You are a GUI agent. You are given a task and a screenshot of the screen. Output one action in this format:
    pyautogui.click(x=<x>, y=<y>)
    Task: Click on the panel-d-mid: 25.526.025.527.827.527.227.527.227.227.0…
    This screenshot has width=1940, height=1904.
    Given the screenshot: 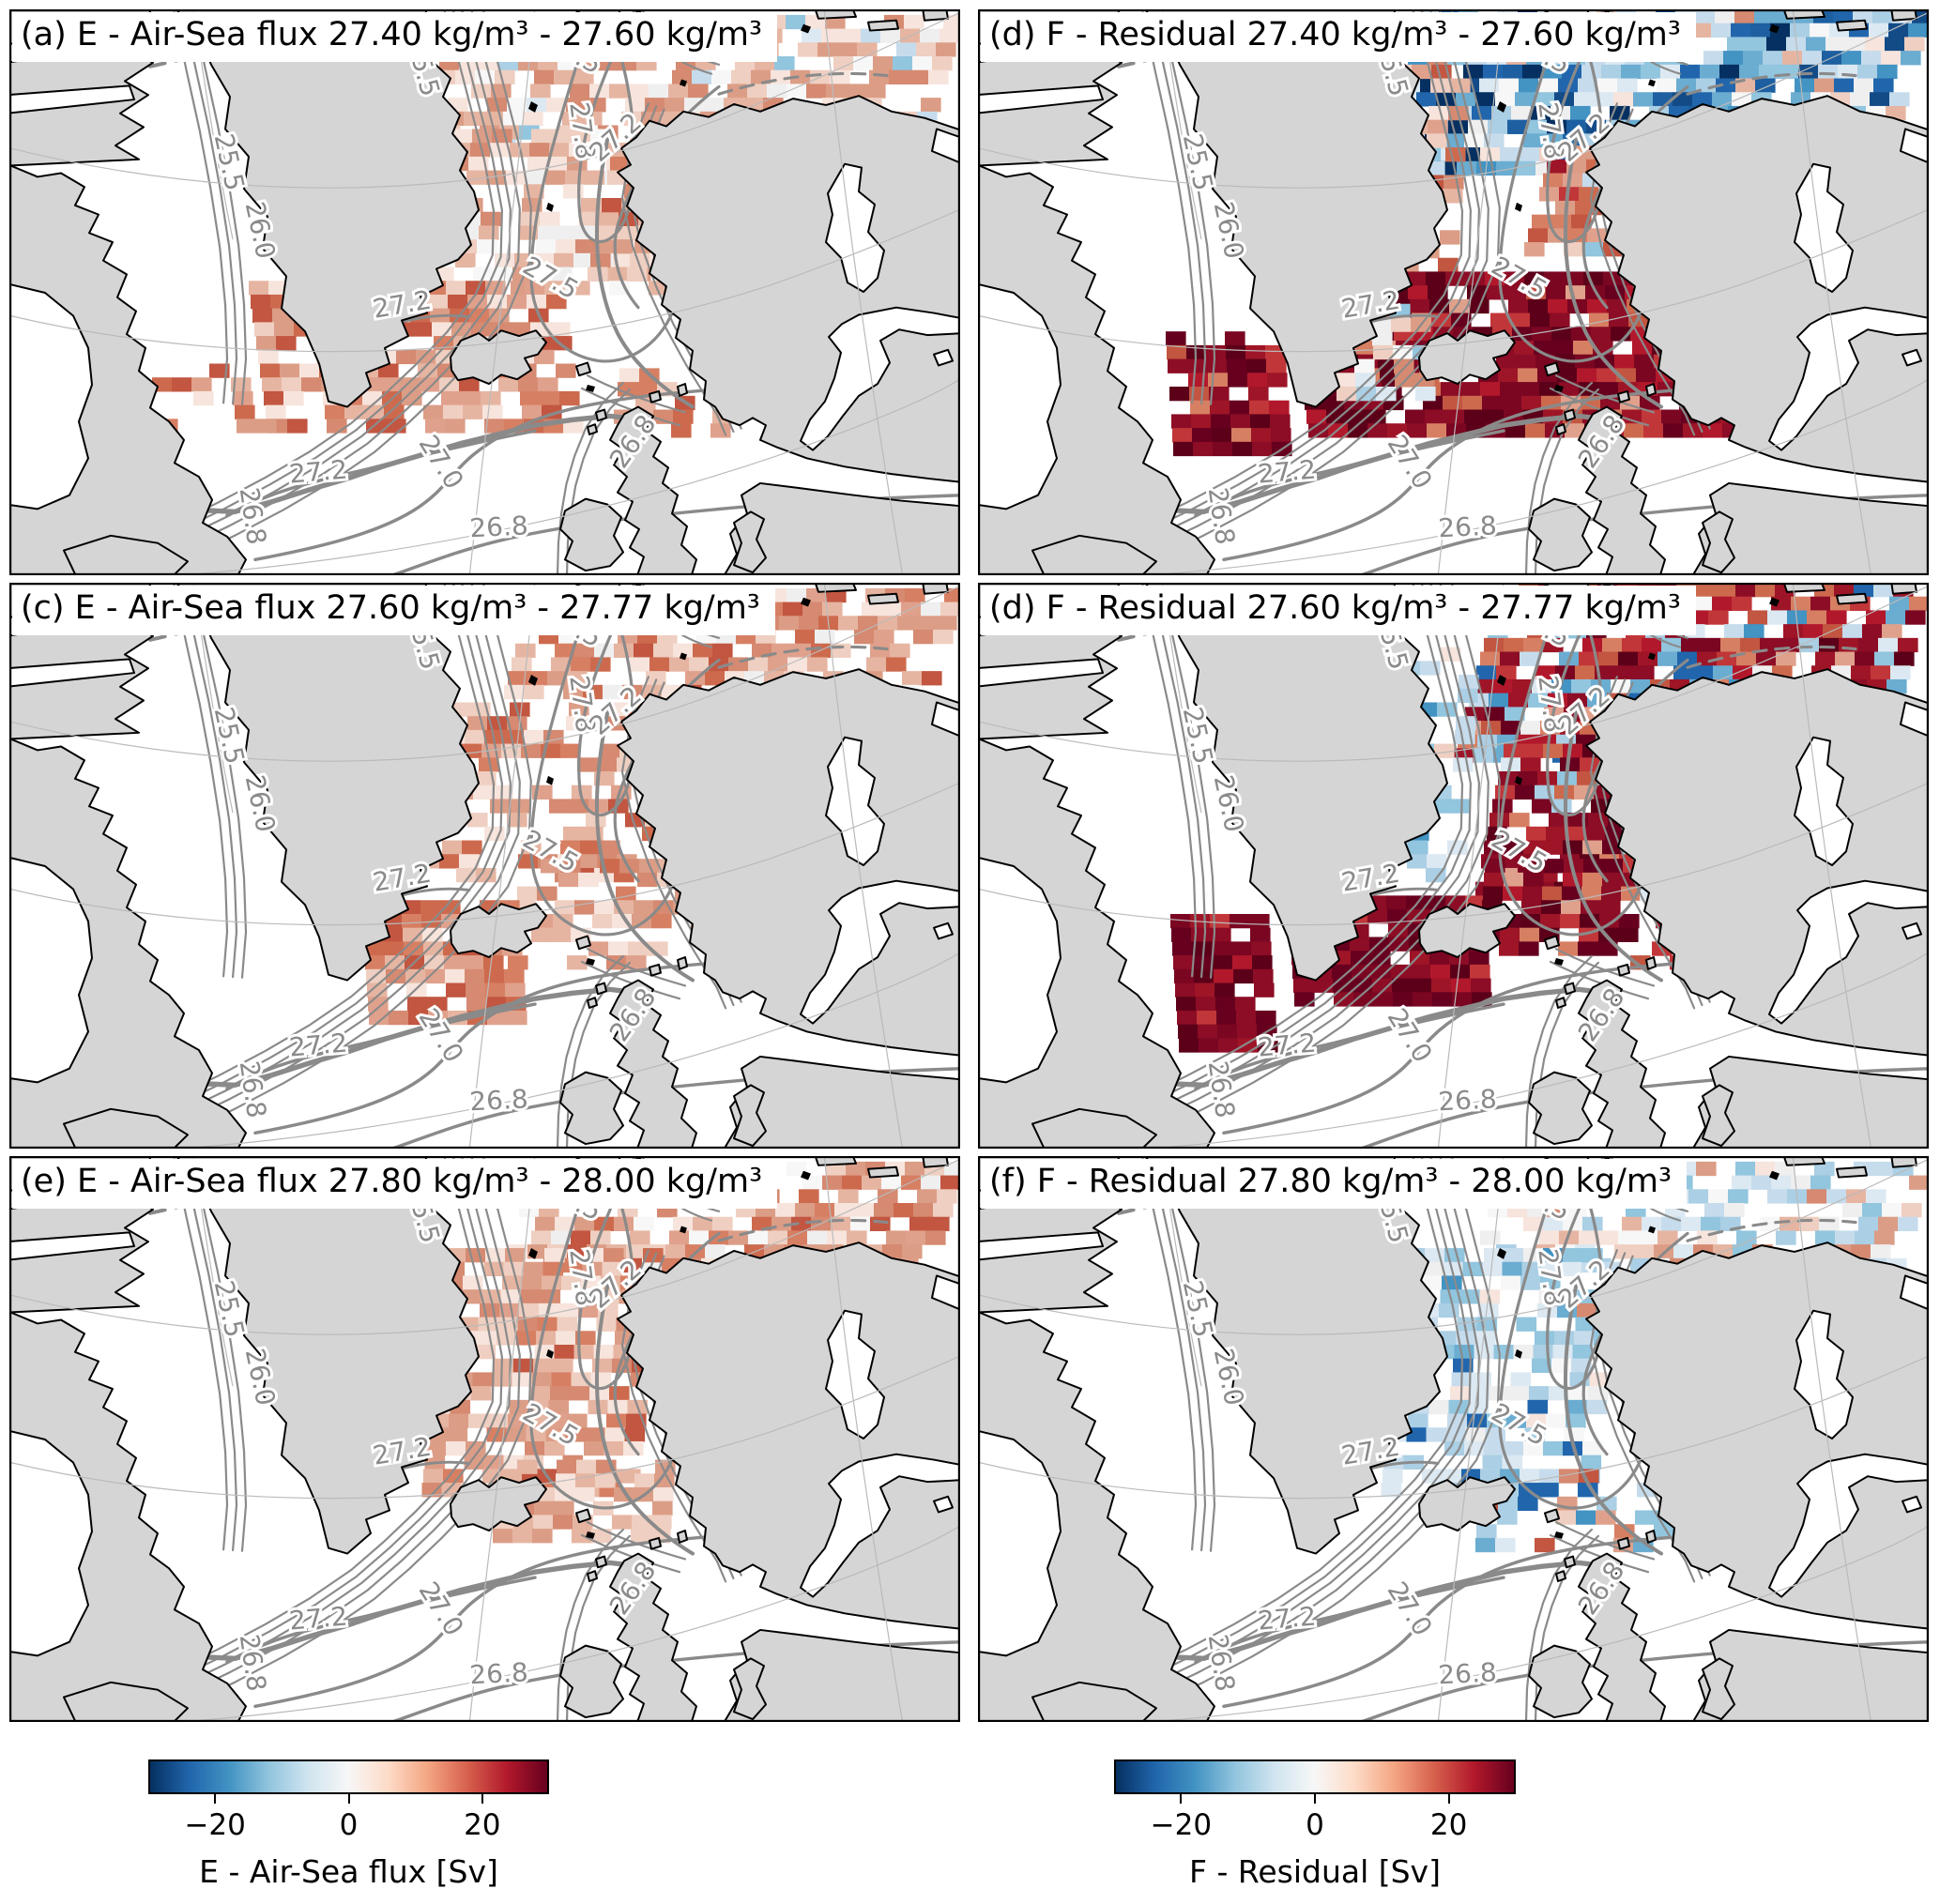 What is the action you would take?
    pyautogui.click(x=1453, y=866)
    